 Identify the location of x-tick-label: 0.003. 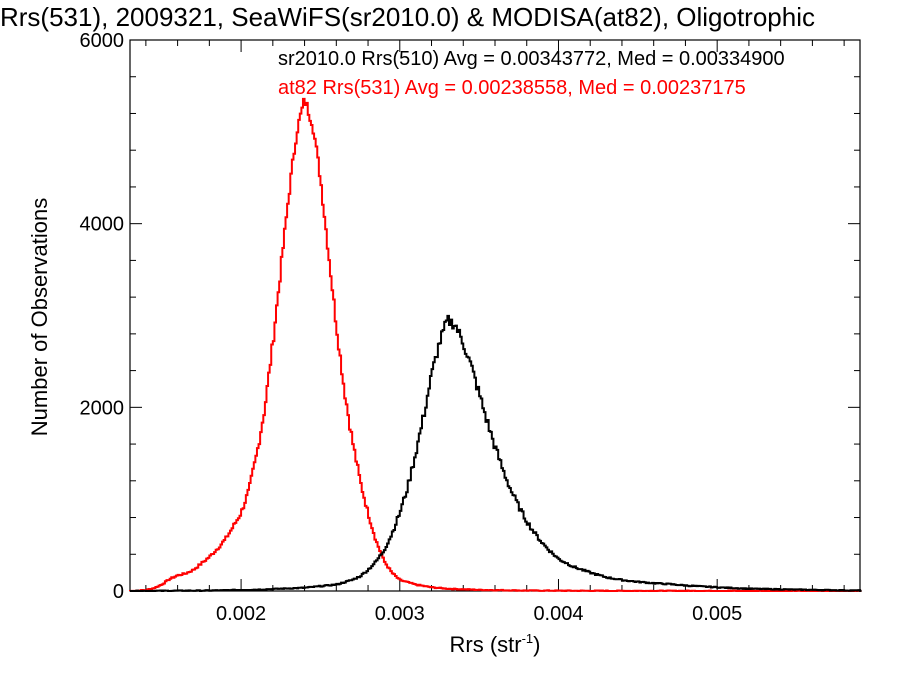
(400, 614).